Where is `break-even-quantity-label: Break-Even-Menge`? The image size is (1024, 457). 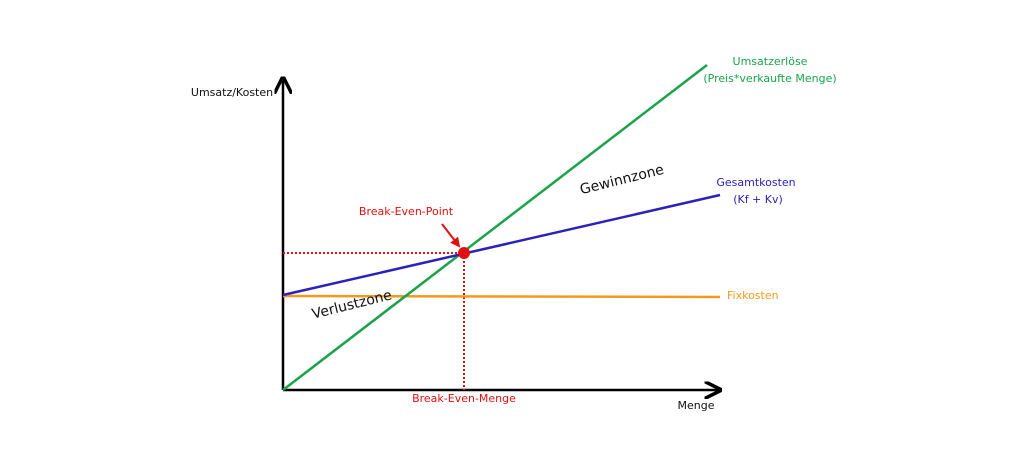 break-even-quantity-label: Break-Even-Menge is located at coordinates (464, 398).